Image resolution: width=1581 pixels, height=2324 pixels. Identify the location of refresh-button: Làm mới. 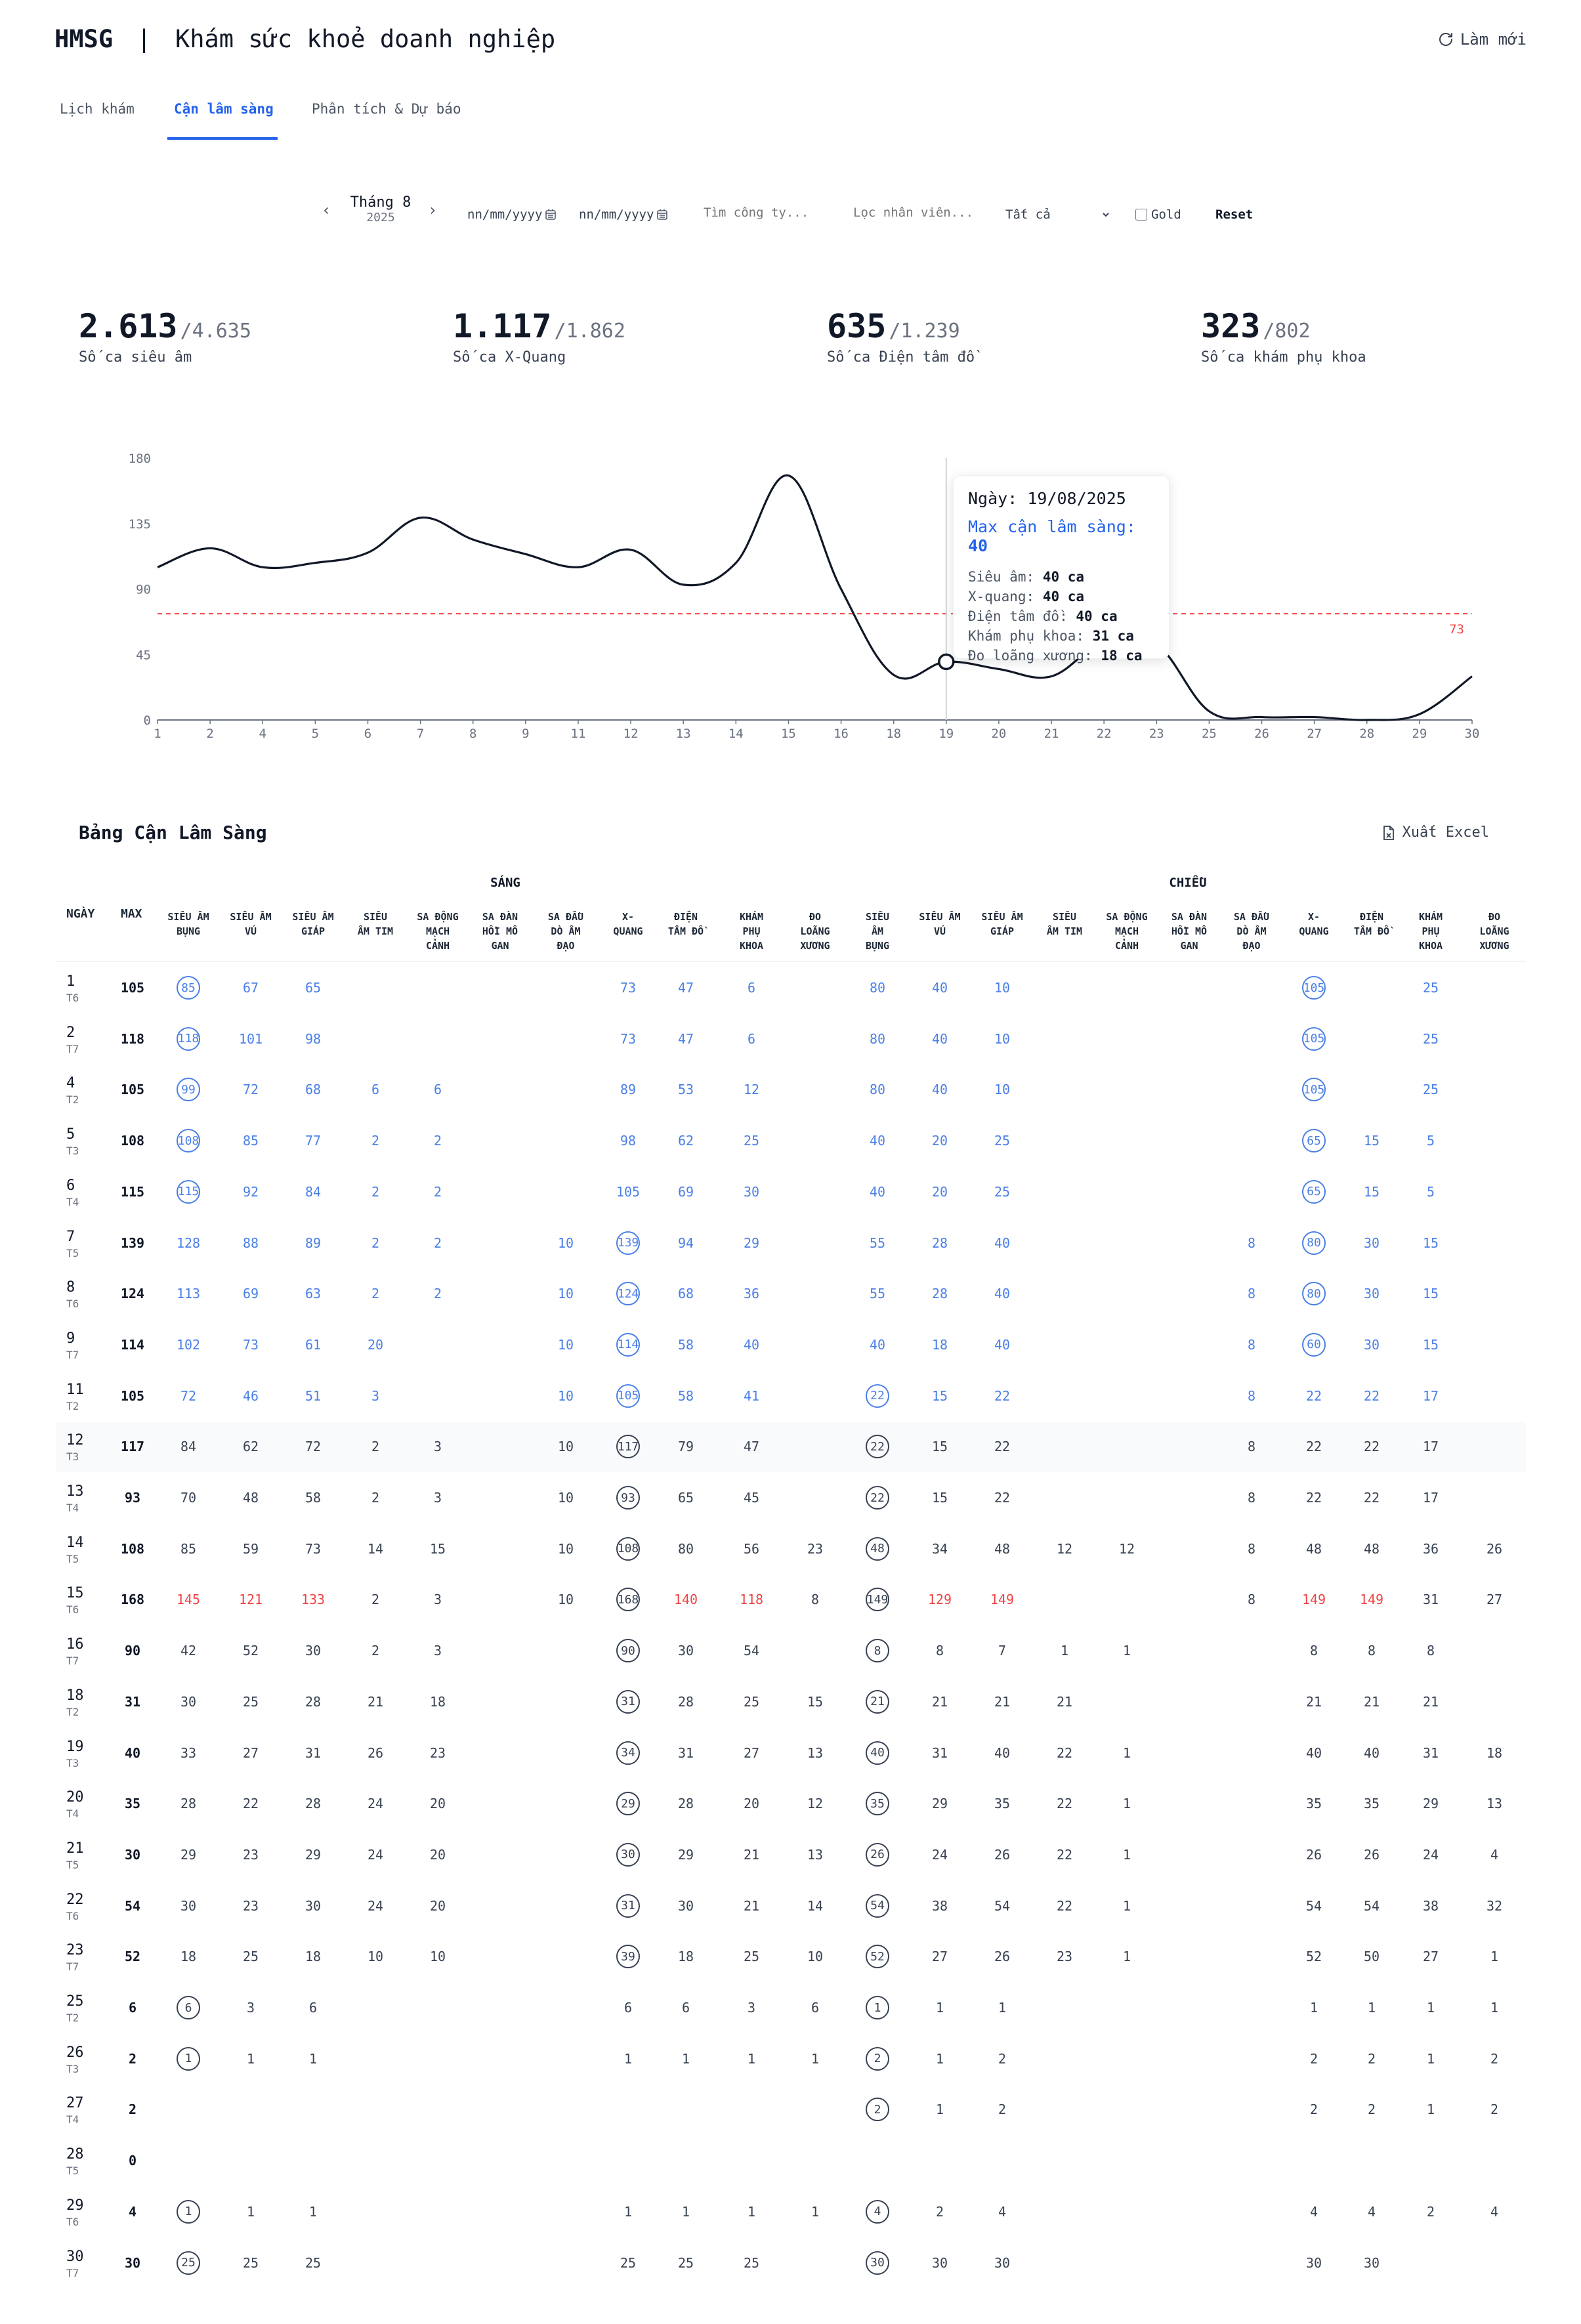
(1482, 39).